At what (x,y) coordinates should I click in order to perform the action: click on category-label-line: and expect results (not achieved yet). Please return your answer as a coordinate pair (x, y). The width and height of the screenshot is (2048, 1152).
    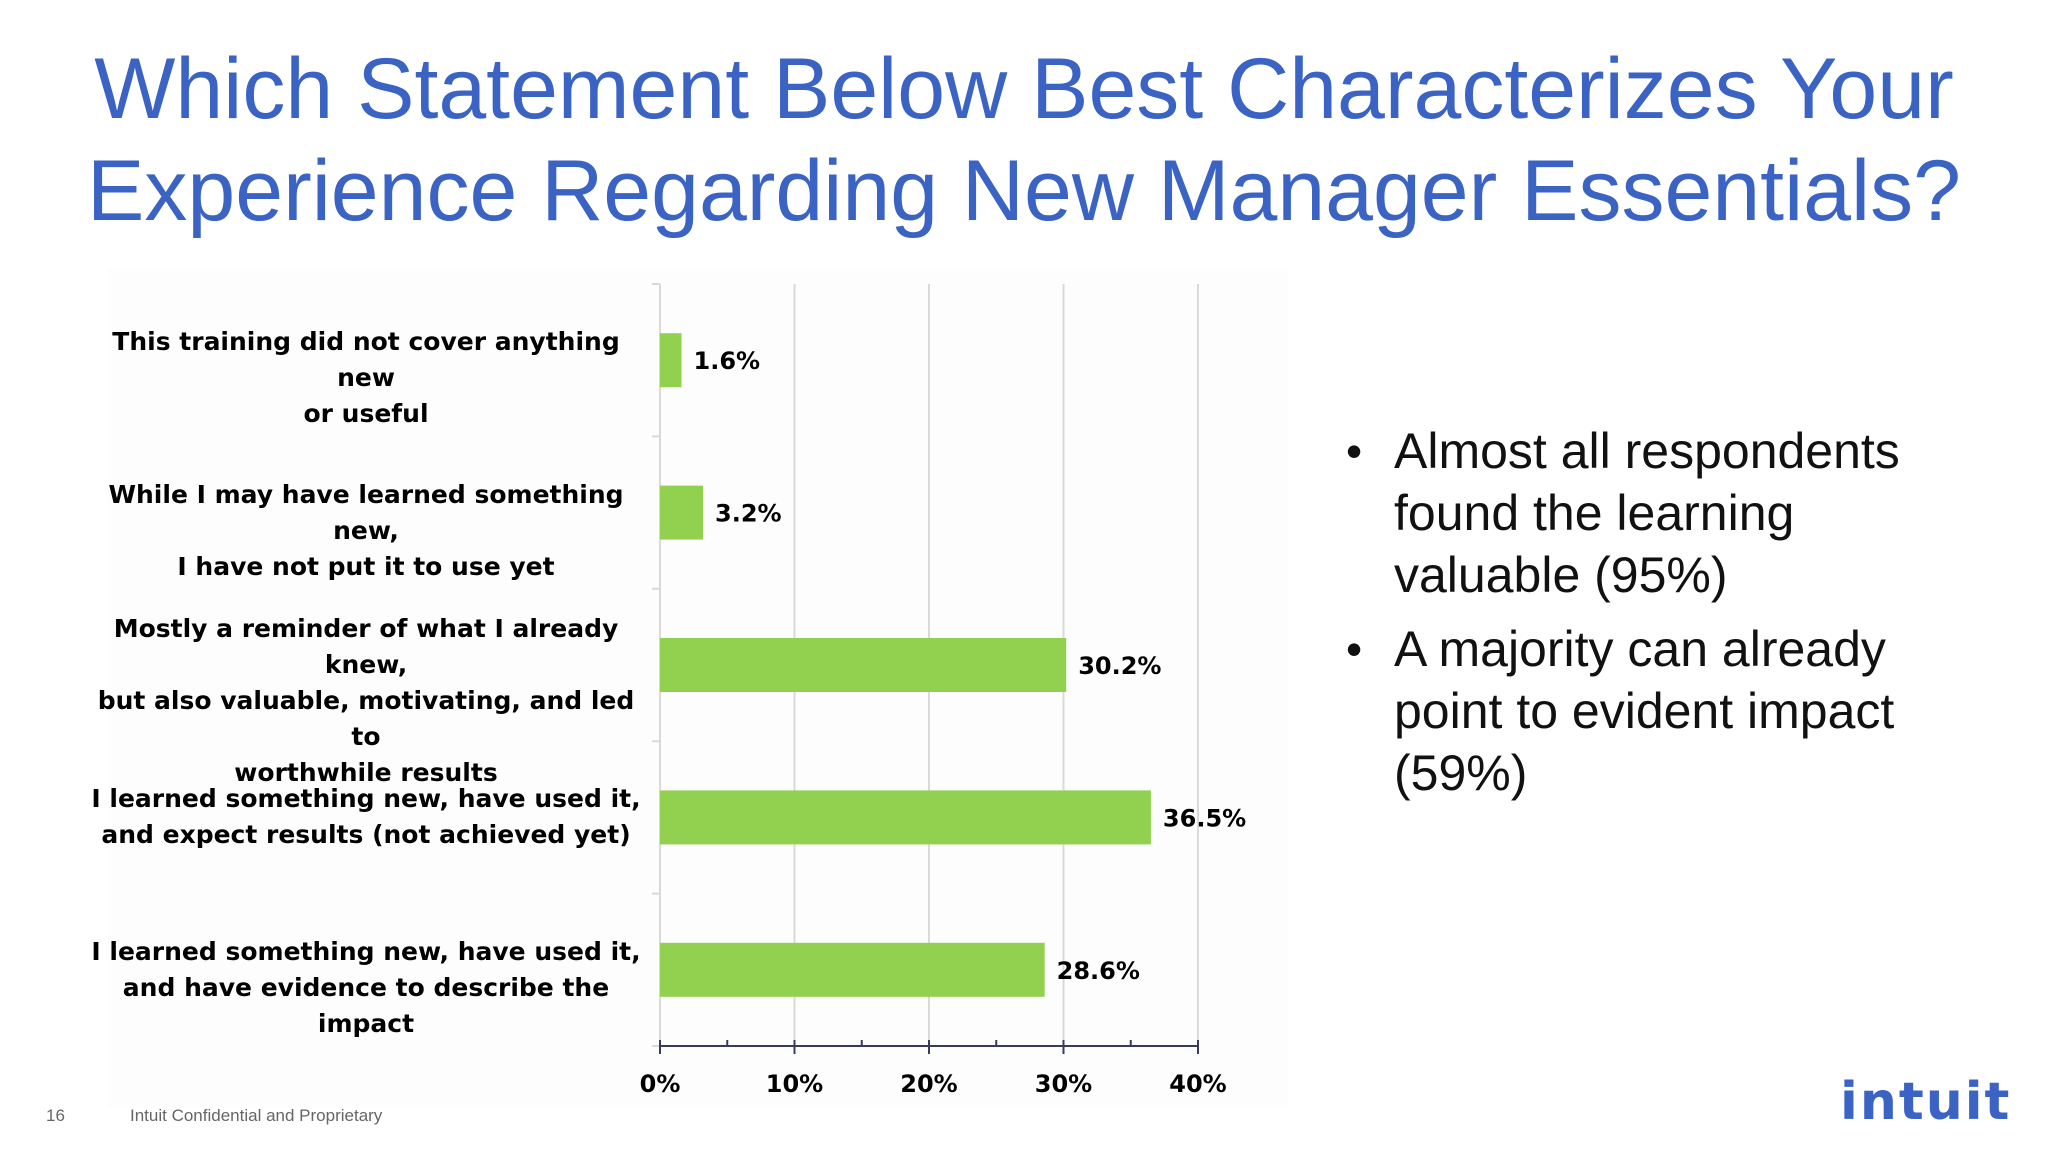
    Looking at the image, I should click on (366, 835).